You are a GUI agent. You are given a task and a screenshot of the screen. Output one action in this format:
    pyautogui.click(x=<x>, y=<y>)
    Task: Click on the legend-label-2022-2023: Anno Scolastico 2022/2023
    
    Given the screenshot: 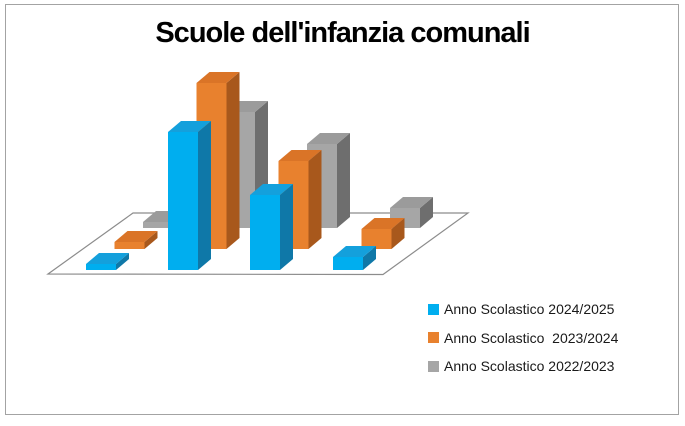 What is the action you would take?
    pyautogui.click(x=529, y=366)
    